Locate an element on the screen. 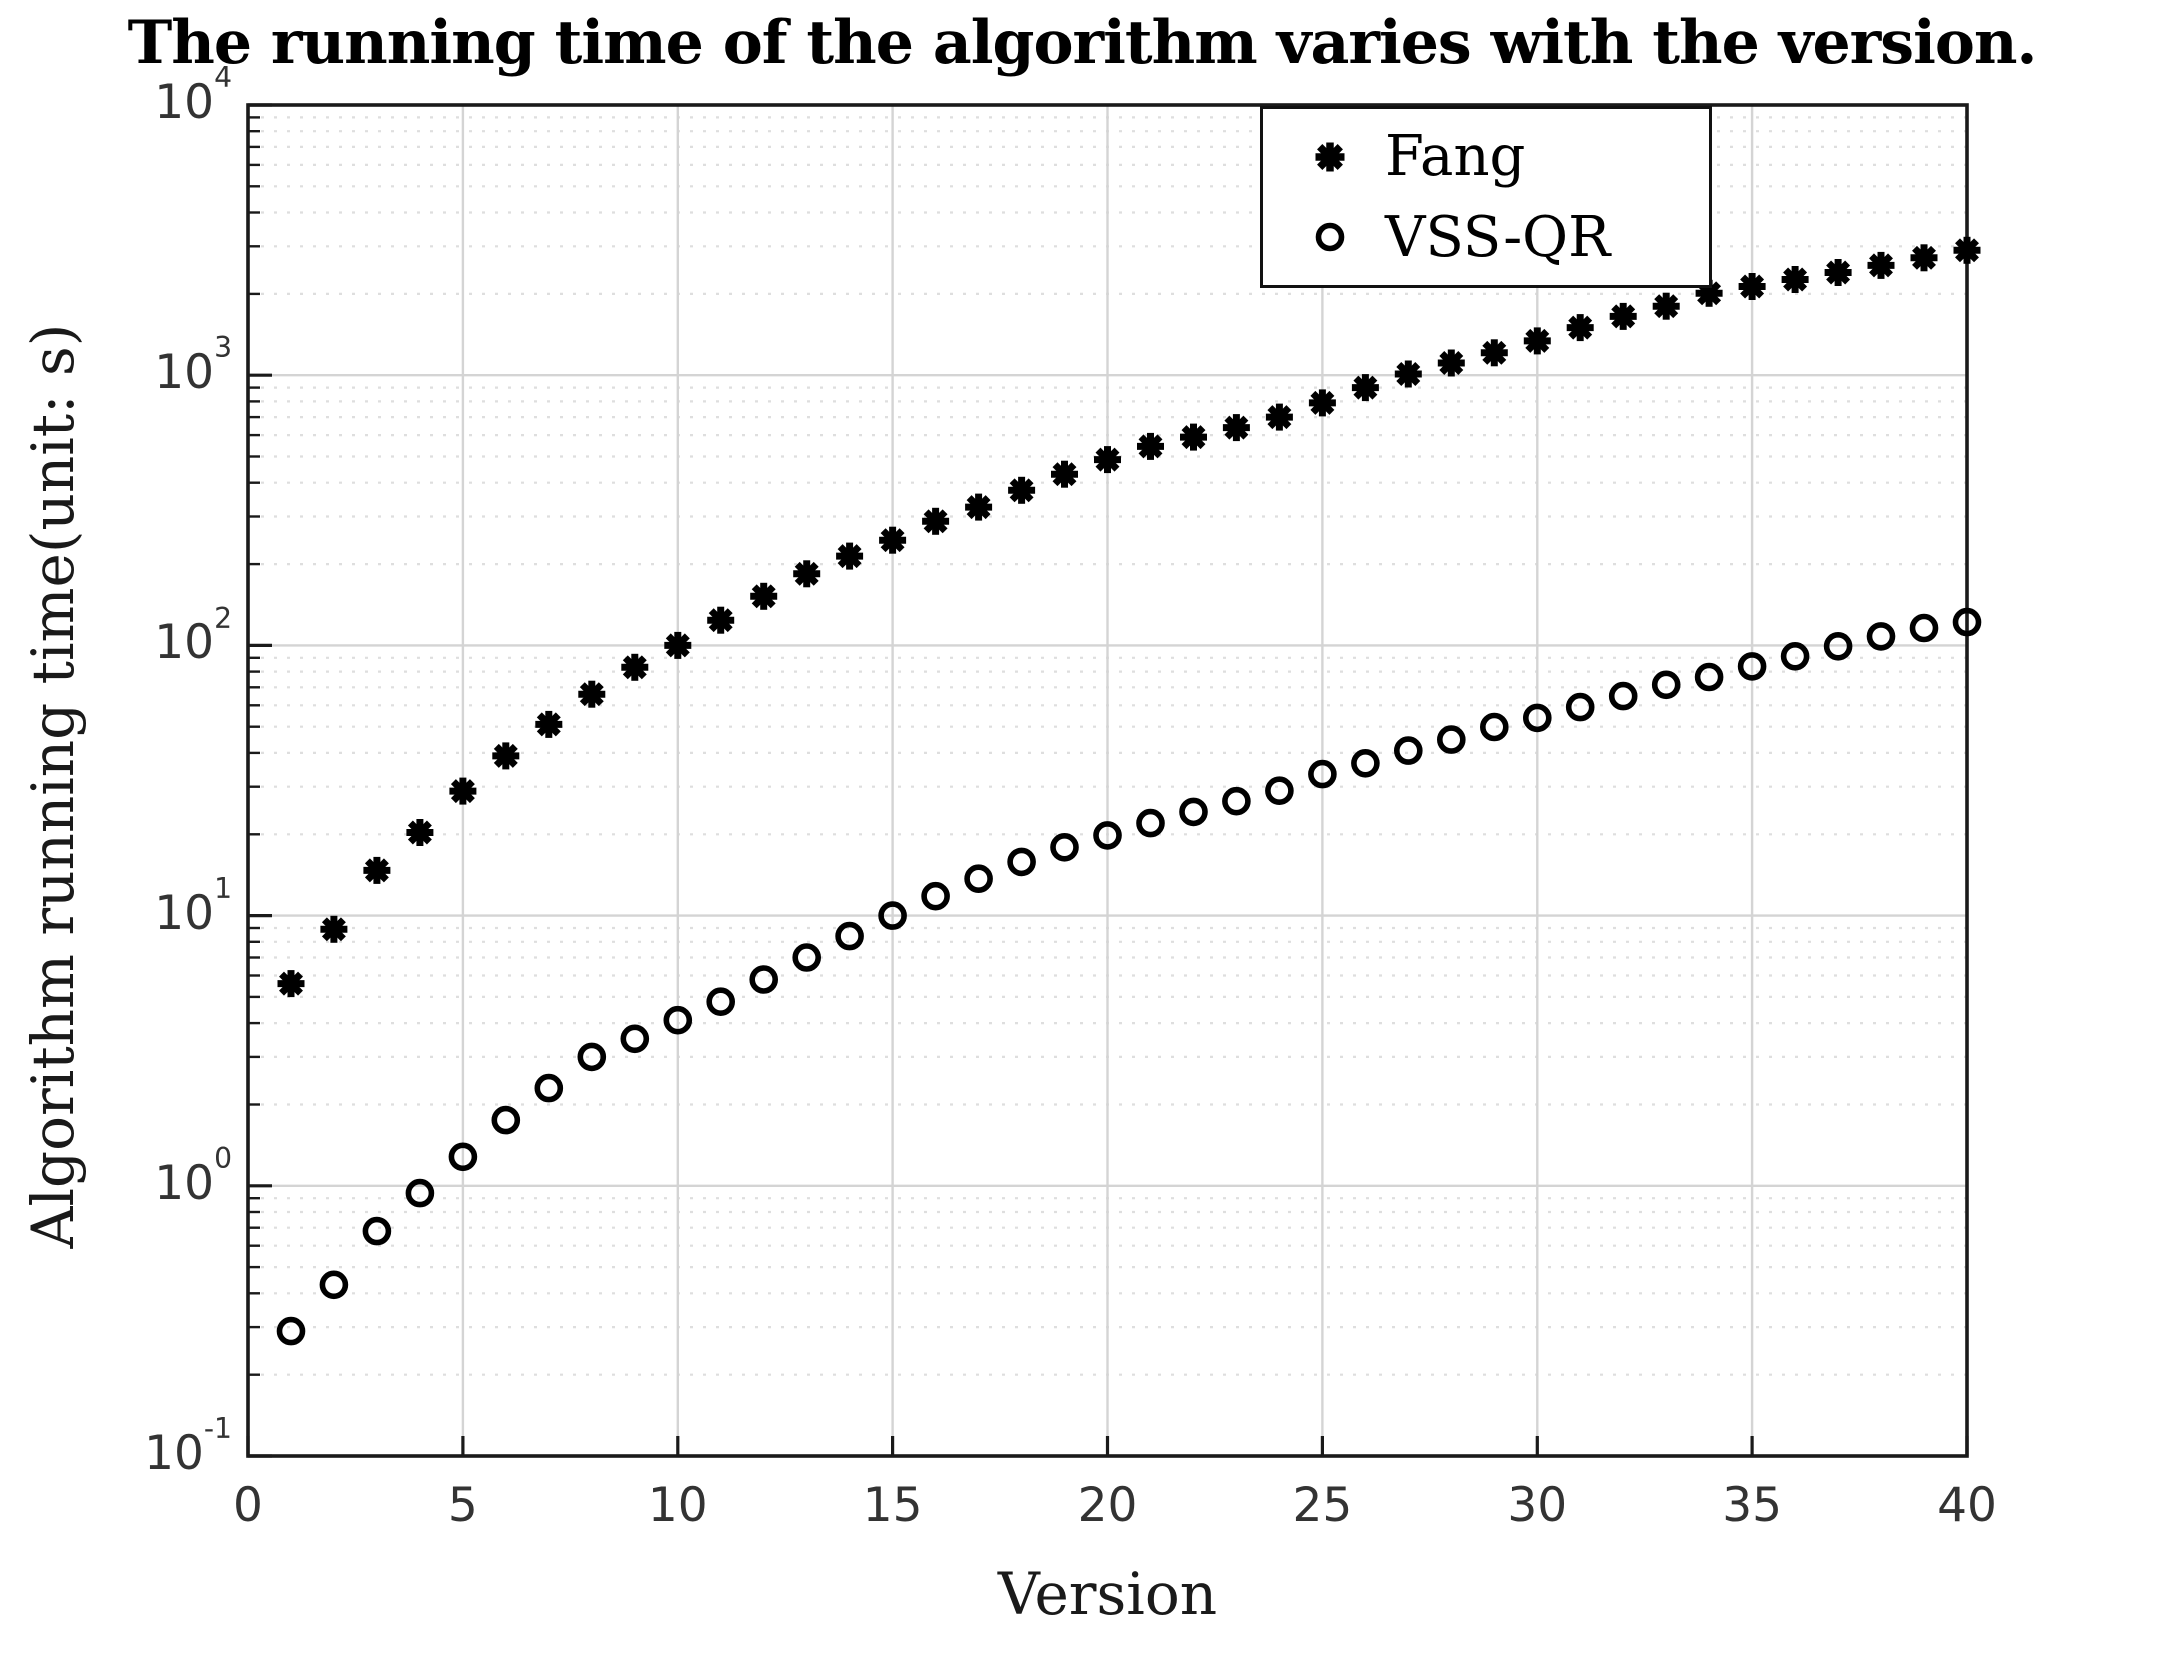 This screenshot has width=2164, height=1669. x-tick-label: 10 is located at coordinates (677, 1505).